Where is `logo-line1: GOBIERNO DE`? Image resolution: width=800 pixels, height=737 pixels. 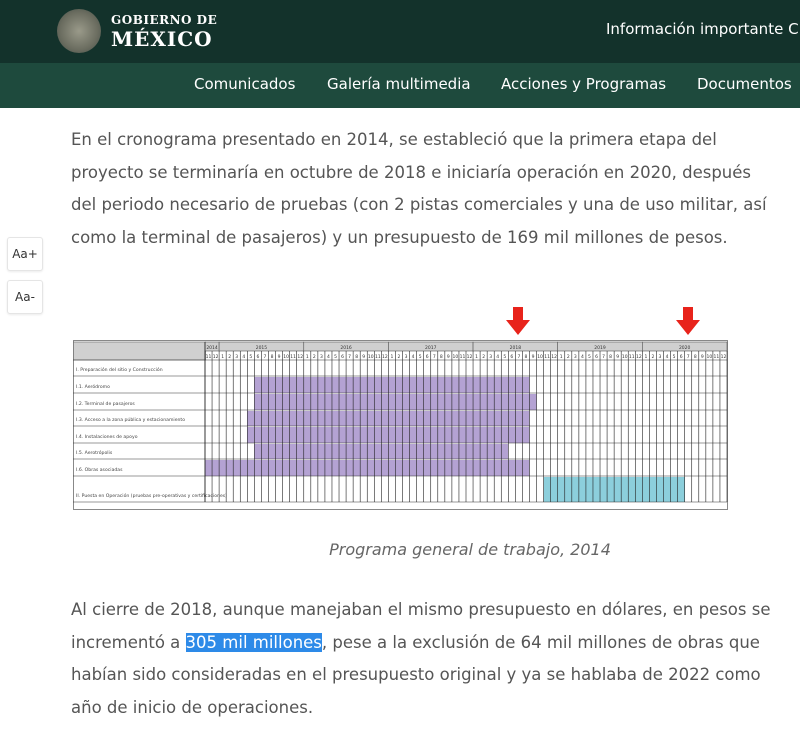 logo-line1: GOBIERNO DE is located at coordinates (164, 19).